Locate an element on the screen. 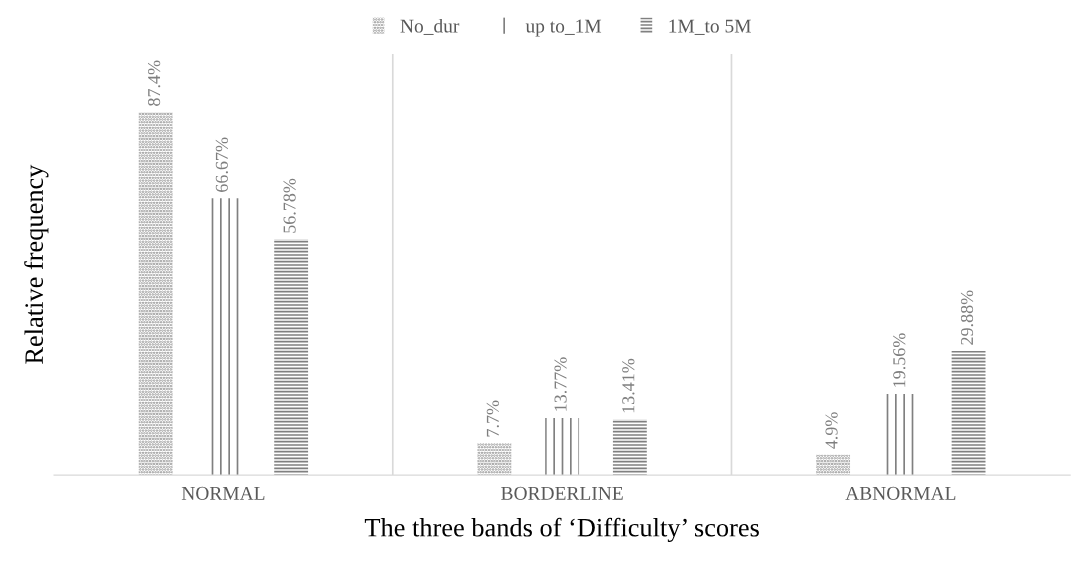  legend-label: 1M_to 5M is located at coordinates (710, 27).